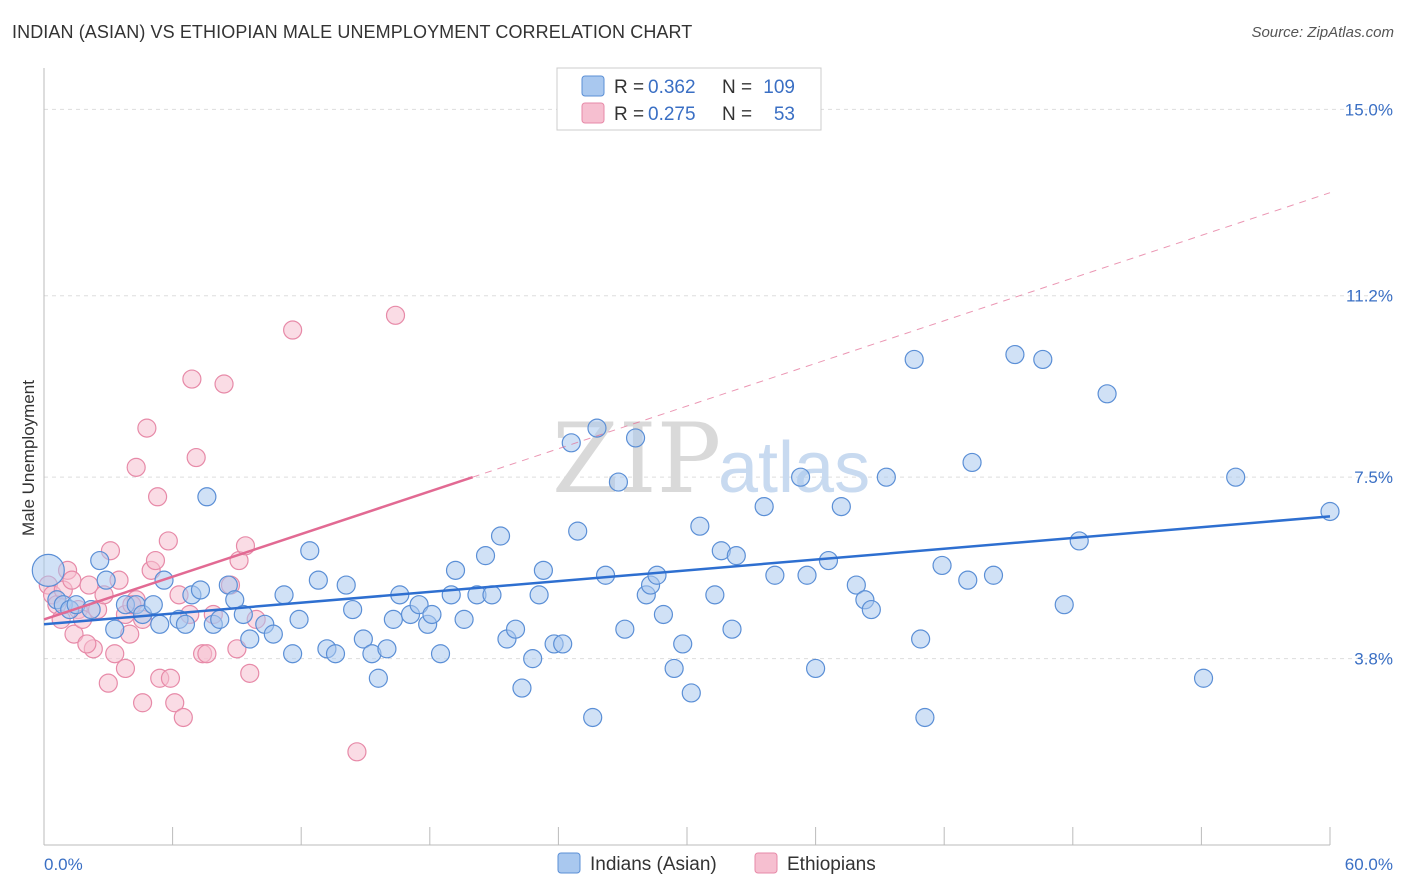 The height and width of the screenshot is (892, 1406). Describe the element at coordinates (1369, 296) in the screenshot. I see `y-tick-label-2: 11.2%` at that location.